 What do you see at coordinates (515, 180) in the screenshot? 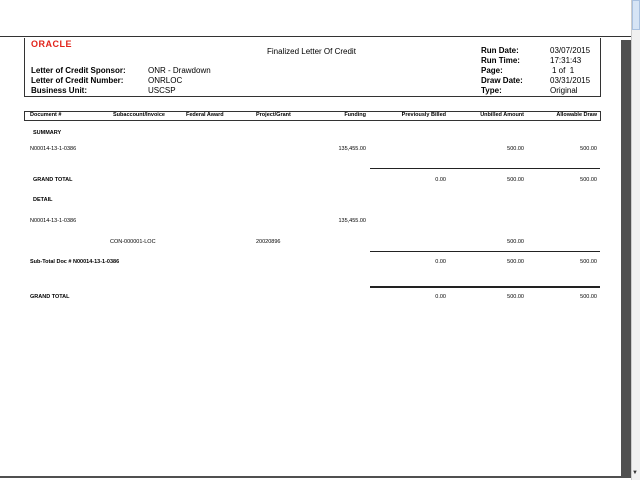
I see `summary-gt-unbilled: 500.00` at bounding box center [515, 180].